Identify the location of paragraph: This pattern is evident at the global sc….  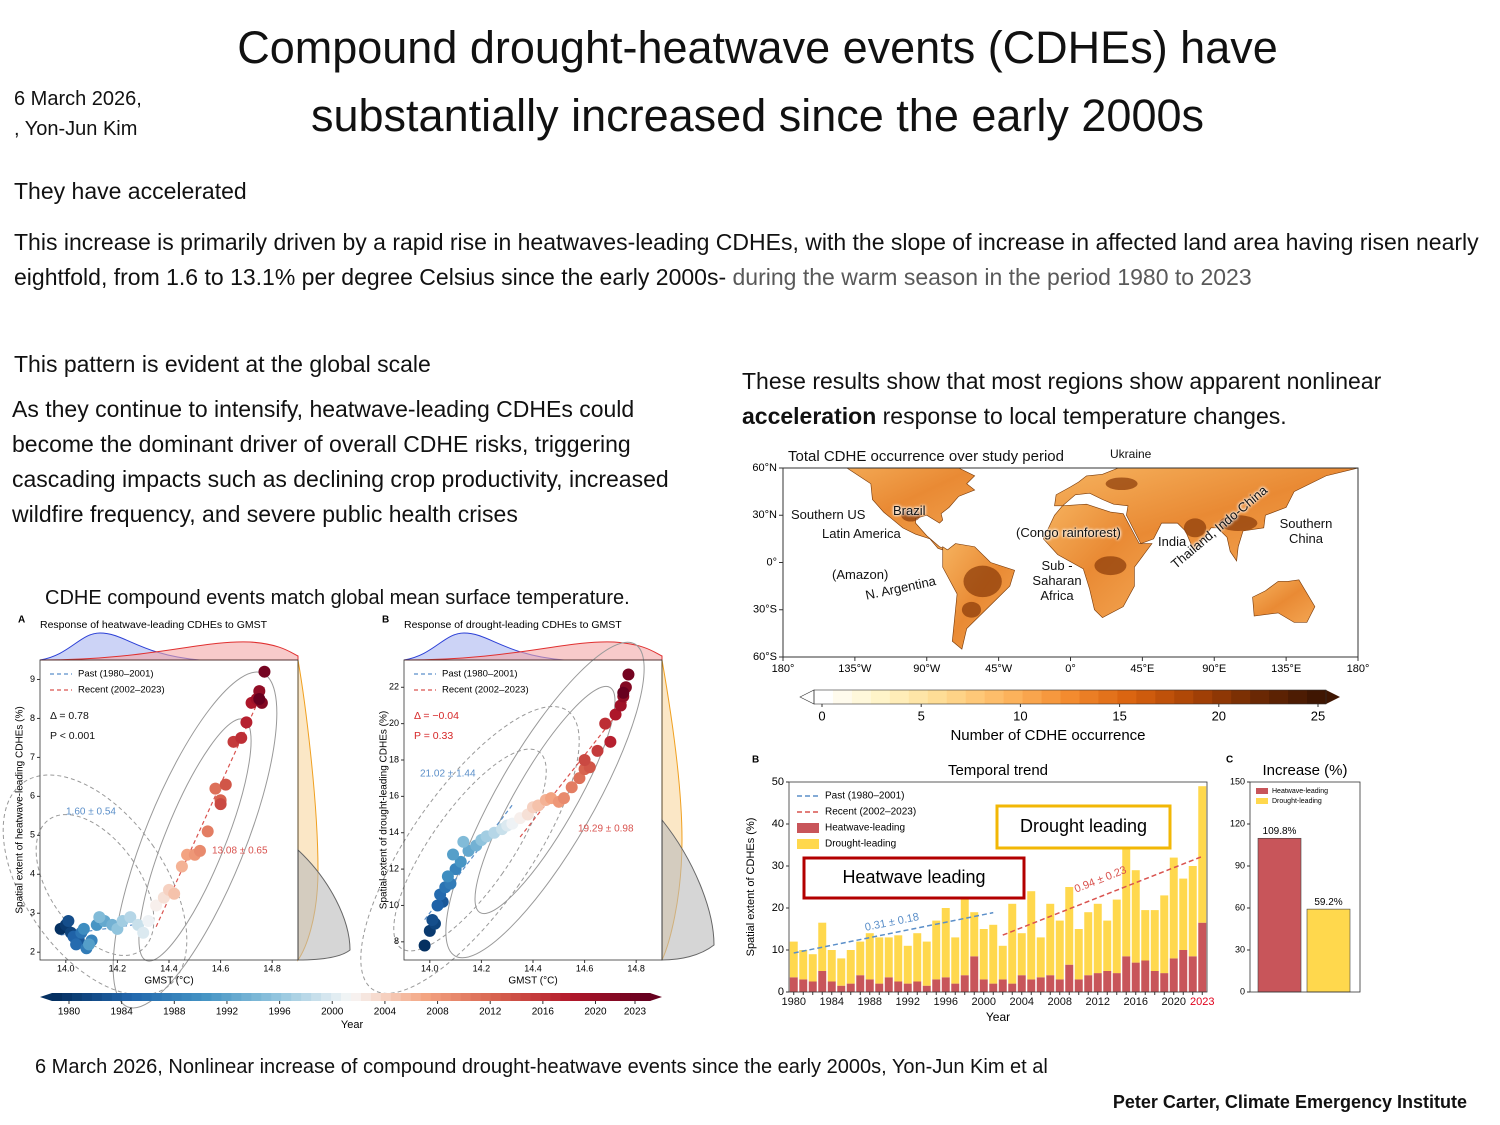
(222, 364).